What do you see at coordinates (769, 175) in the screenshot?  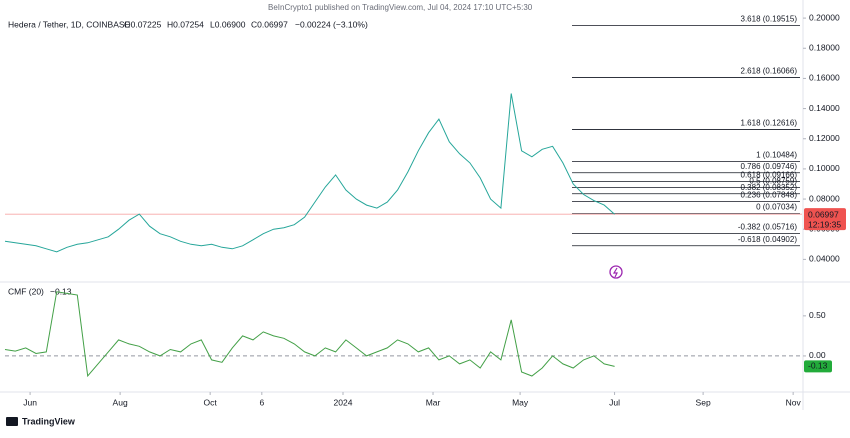 I see `fib-label: 0.618 (0.09166)` at bounding box center [769, 175].